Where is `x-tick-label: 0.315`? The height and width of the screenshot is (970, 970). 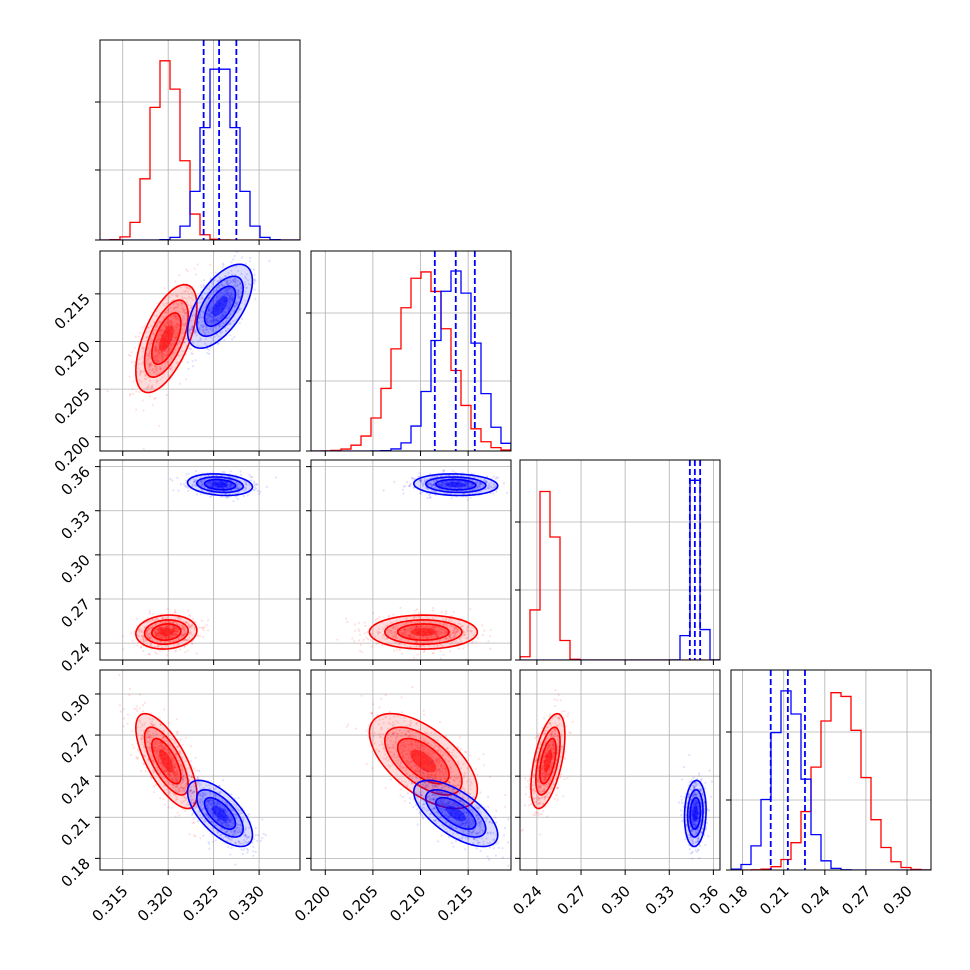 x-tick-label: 0.315 is located at coordinates (109, 903).